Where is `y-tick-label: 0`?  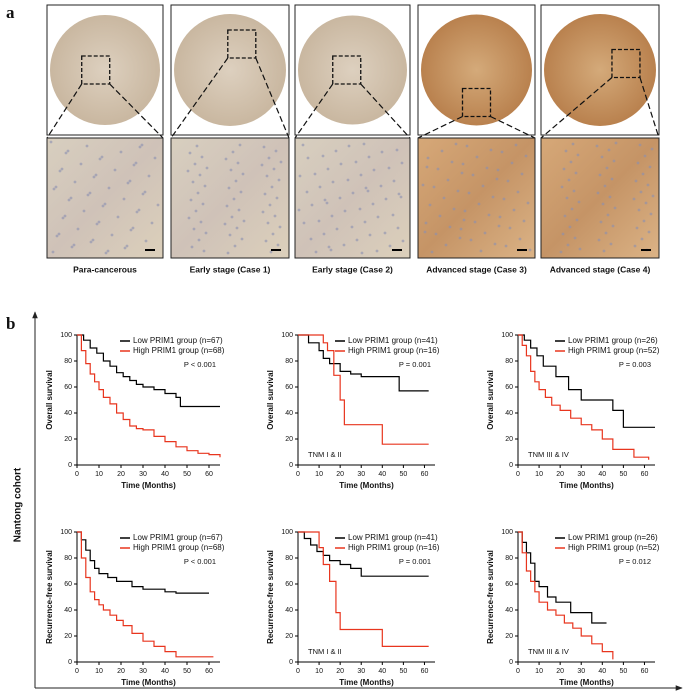
y-tick-label: 0 is located at coordinates (70, 465).